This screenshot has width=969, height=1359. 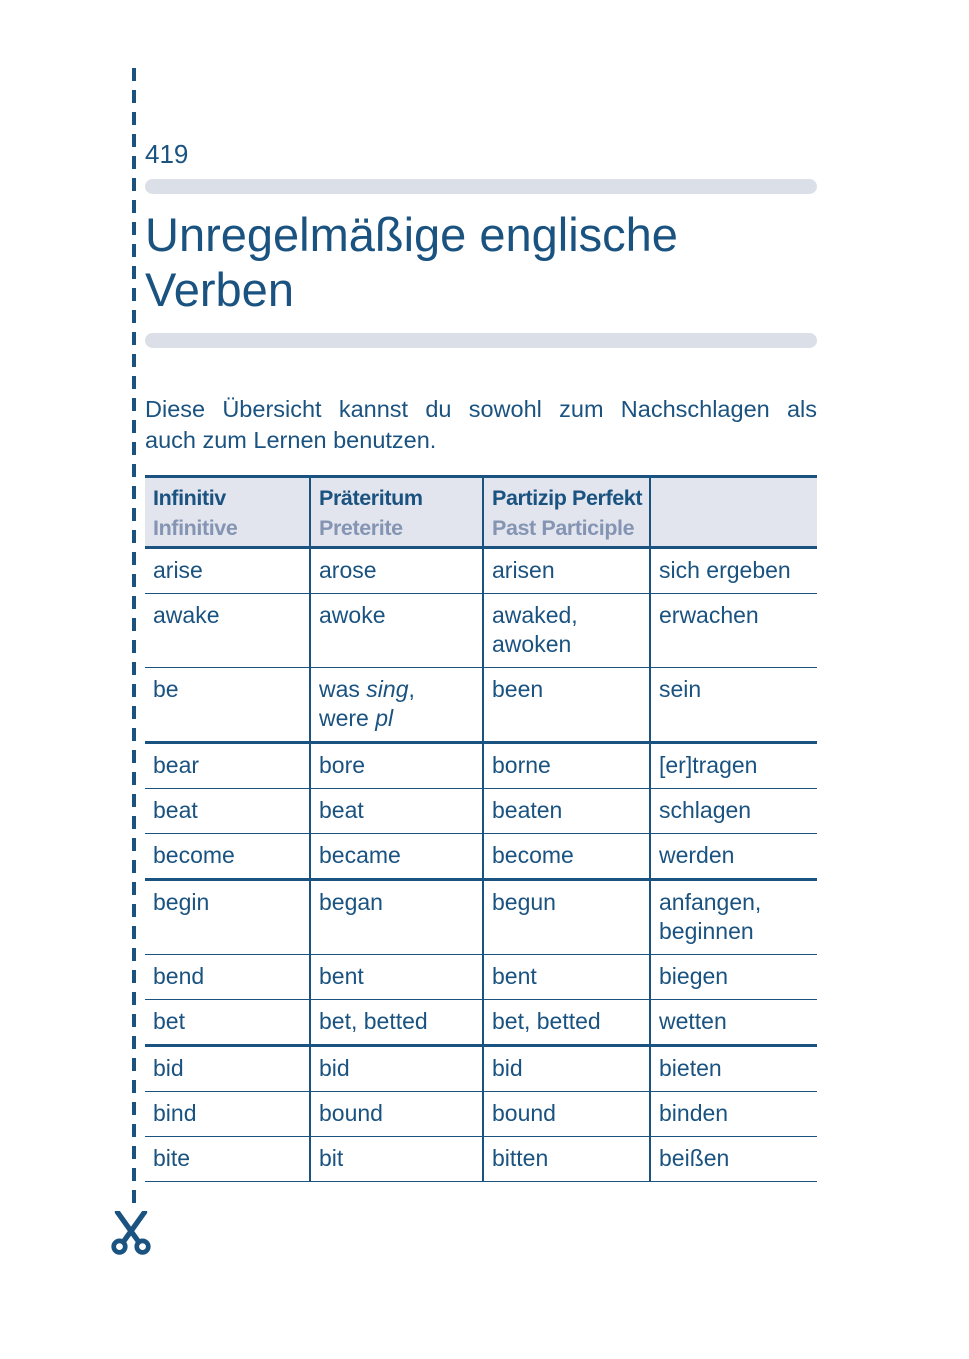 I want to click on header-preterite: Präteritum Preterite, so click(x=396, y=512).